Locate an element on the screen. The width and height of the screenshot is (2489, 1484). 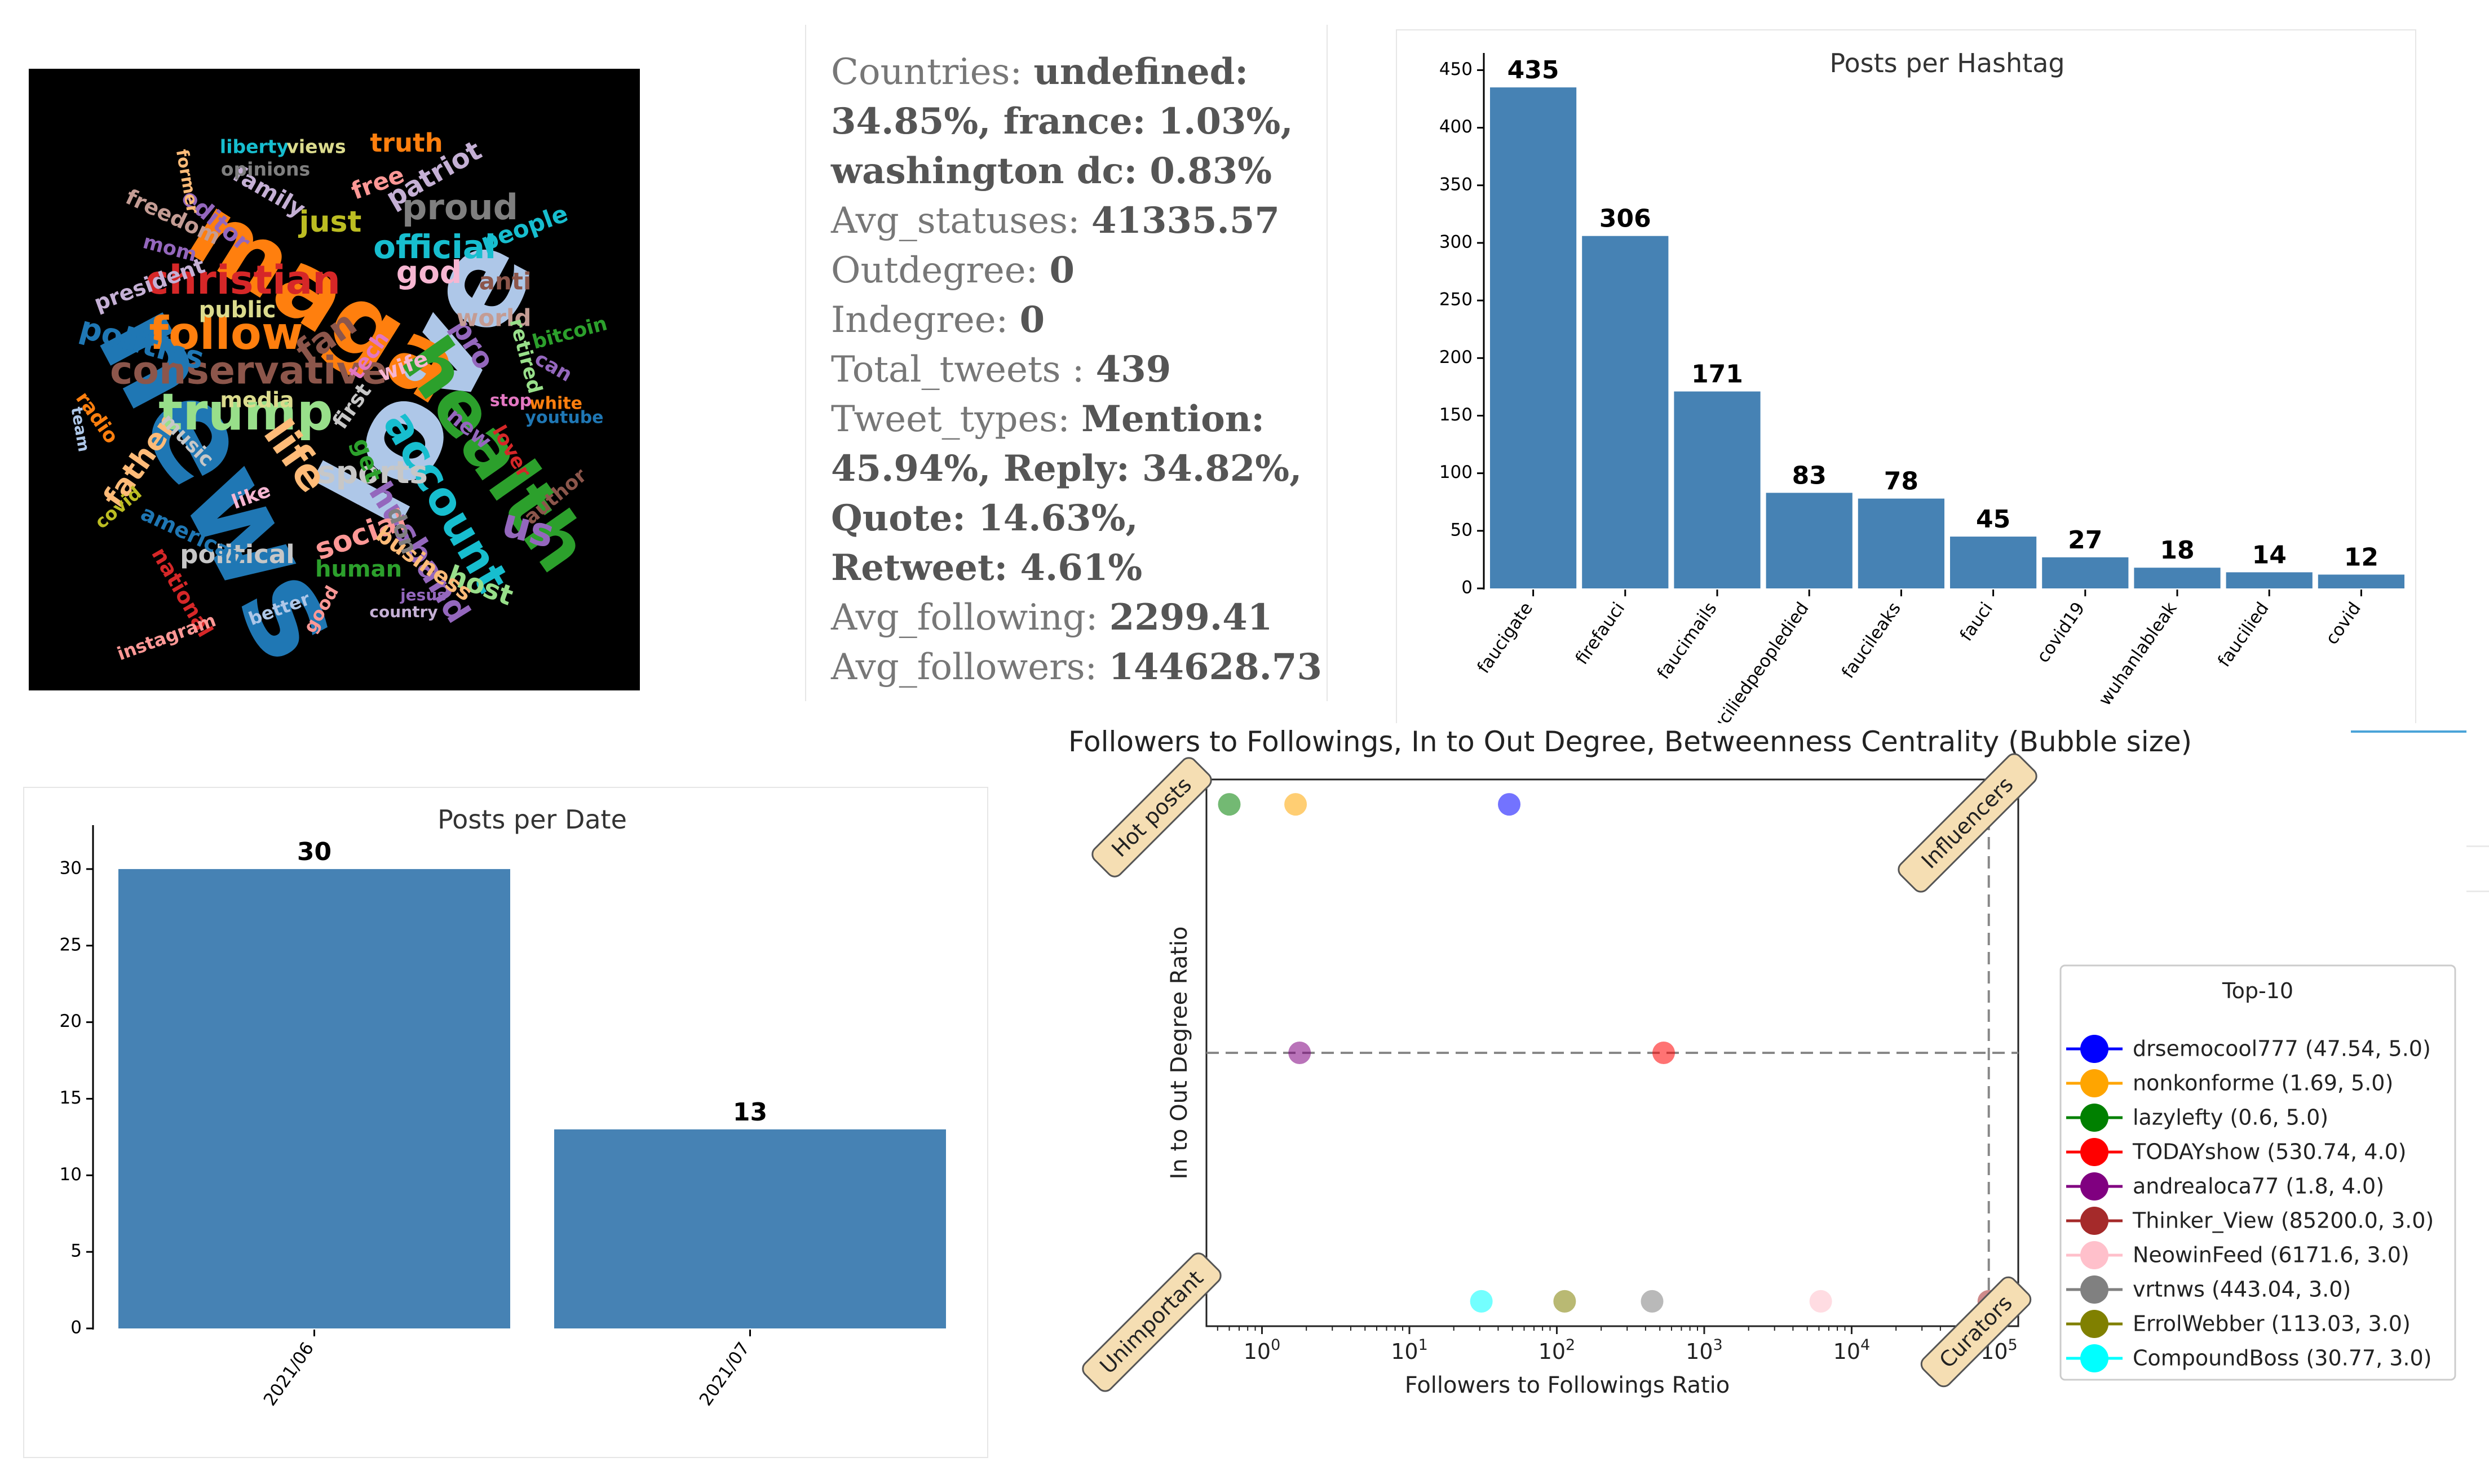
legend-entry-label: nonkonforme (1.69, 5.0) is located at coordinates (2263, 1083).